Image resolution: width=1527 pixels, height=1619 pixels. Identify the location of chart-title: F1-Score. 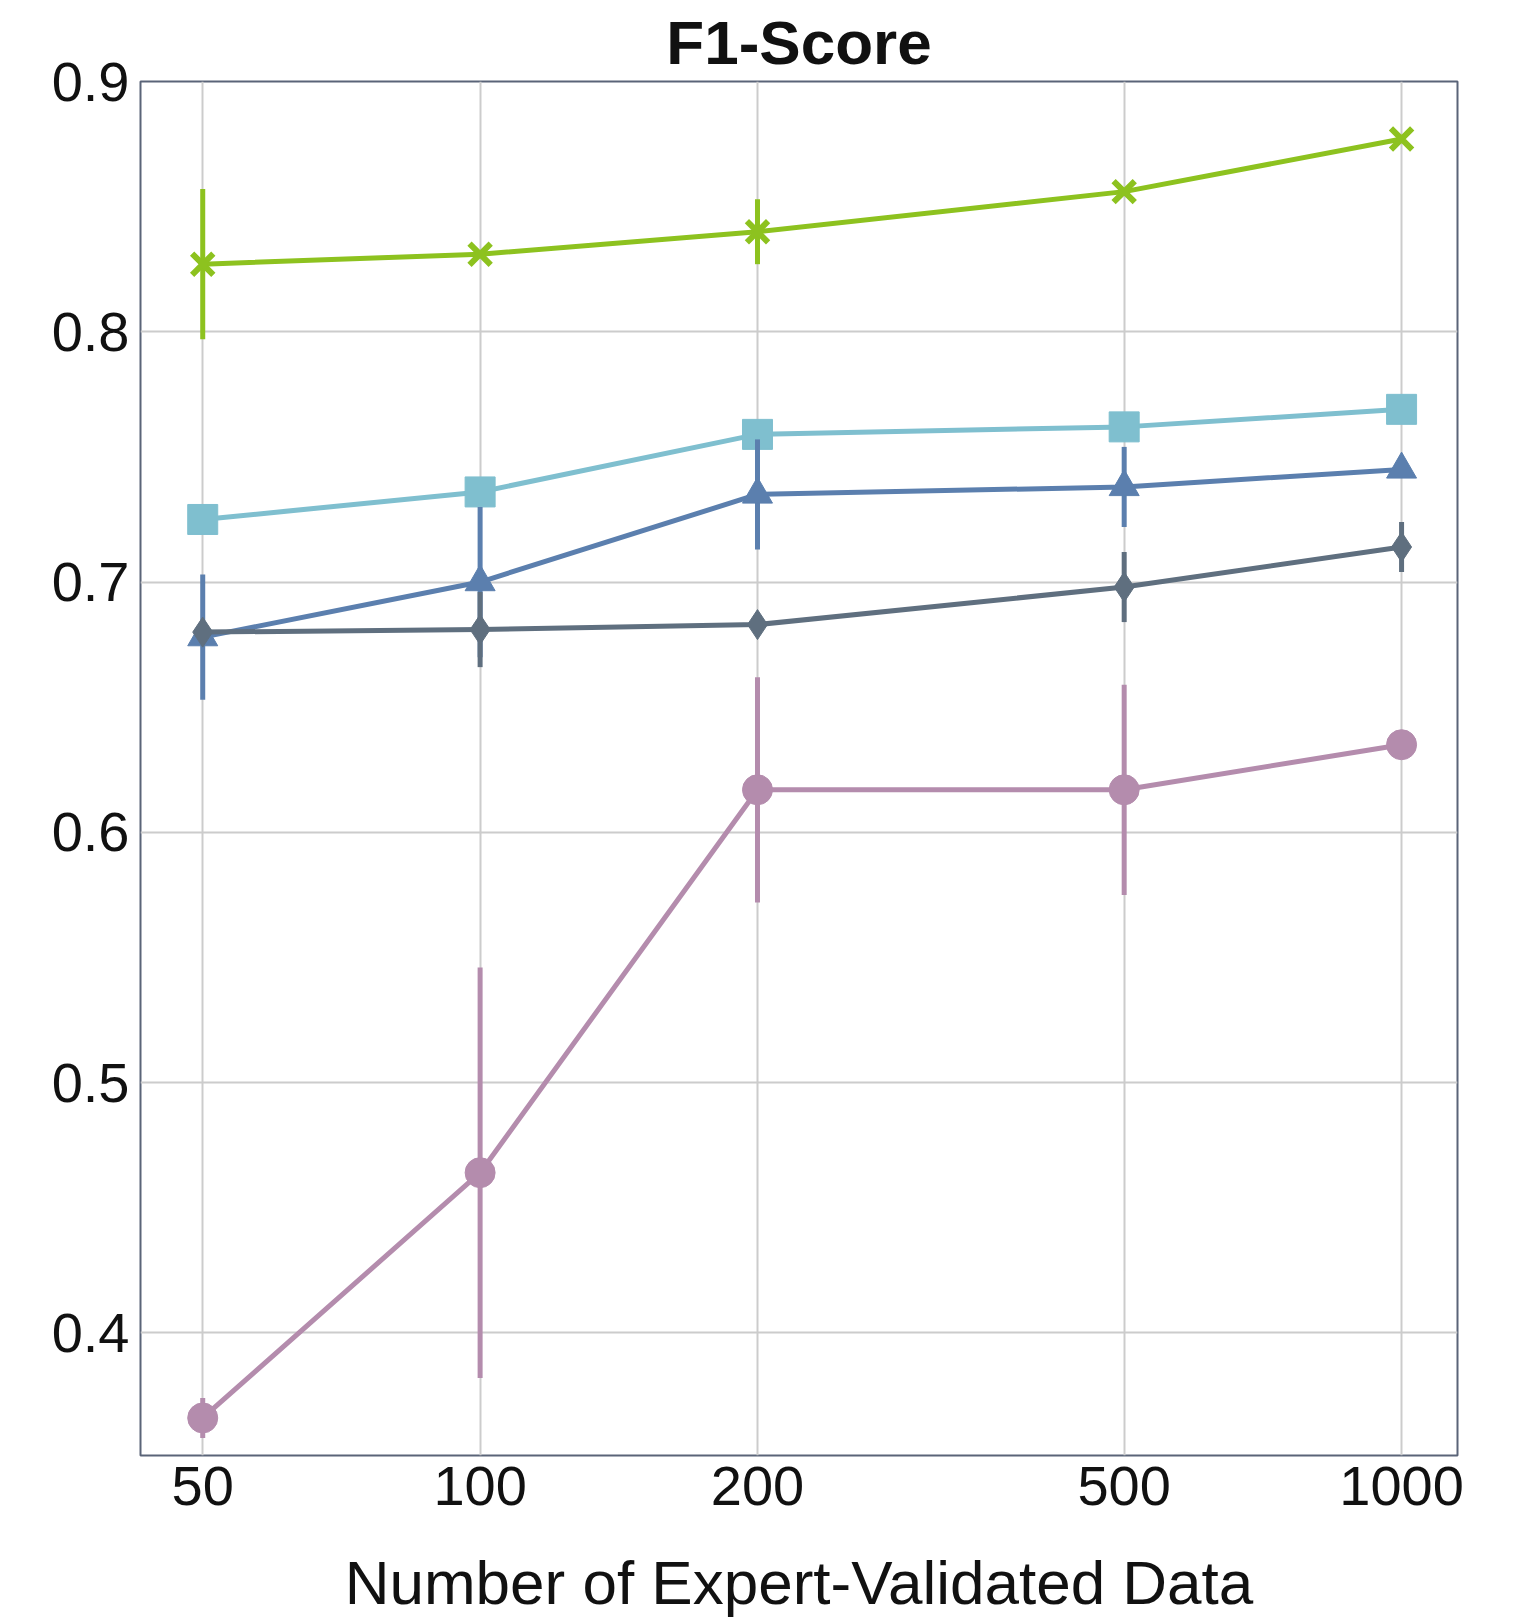
(799, 42).